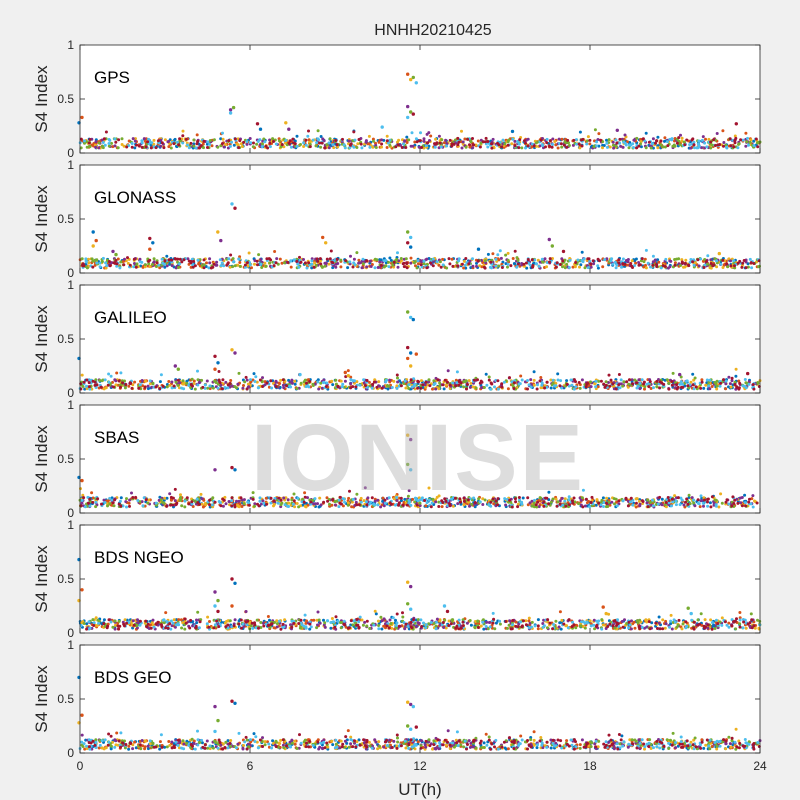 Image resolution: width=800 pixels, height=800 pixels. Describe the element at coordinates (411, 79) in the screenshot. I see `spike-point` at that location.